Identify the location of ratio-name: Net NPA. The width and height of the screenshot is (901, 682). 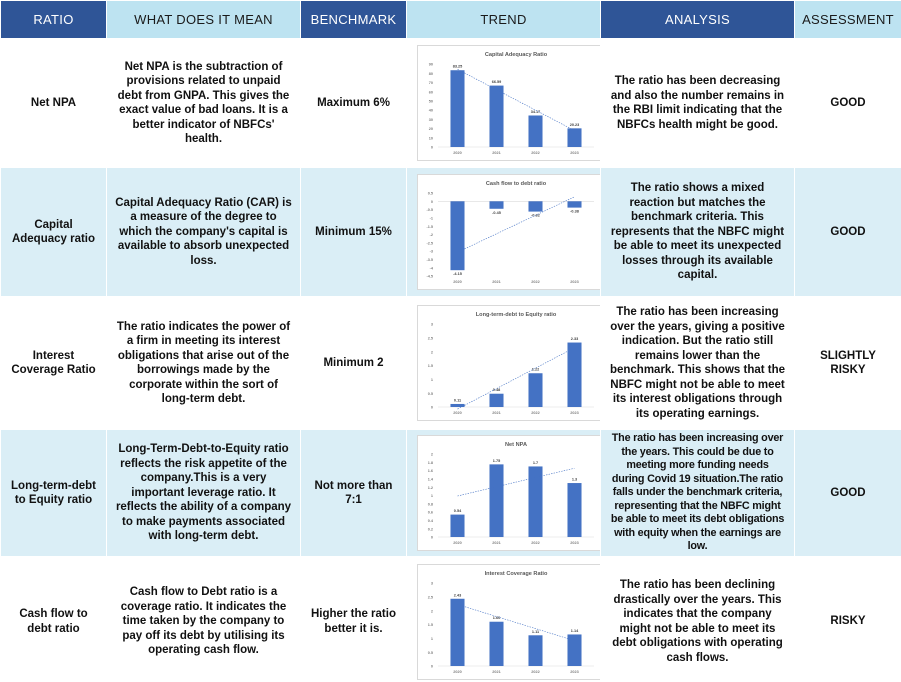
(53, 103).